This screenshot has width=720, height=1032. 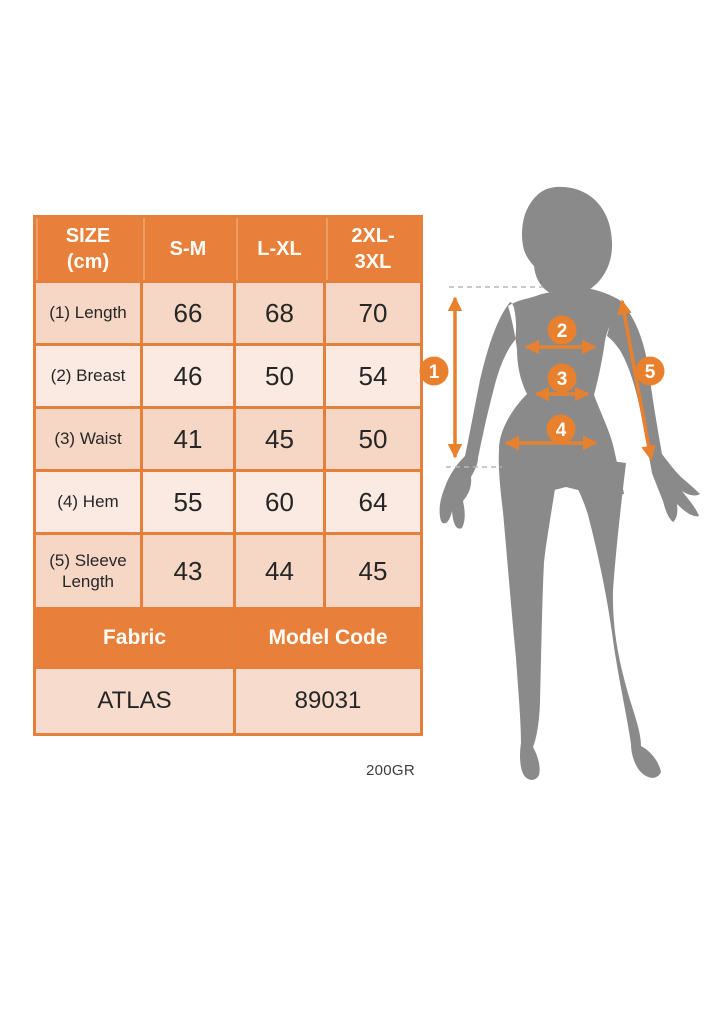 I want to click on svg-text: 2, so click(x=562, y=331).